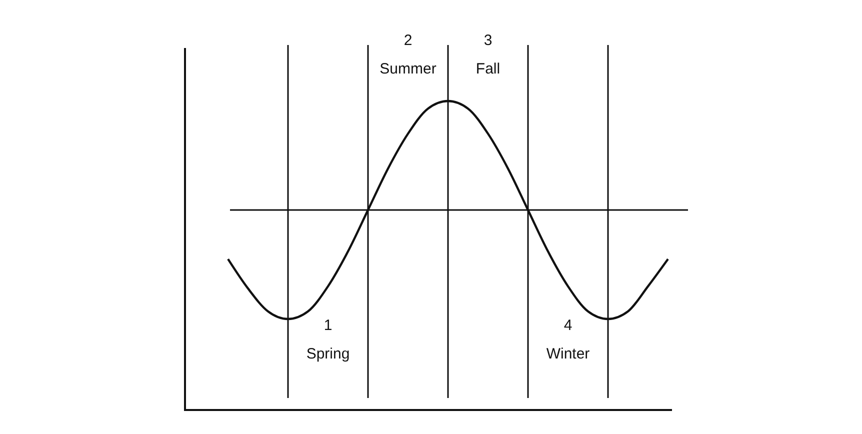 This screenshot has width=862, height=434. What do you see at coordinates (488, 55) in the screenshot?
I see `text: 3 Fall` at bounding box center [488, 55].